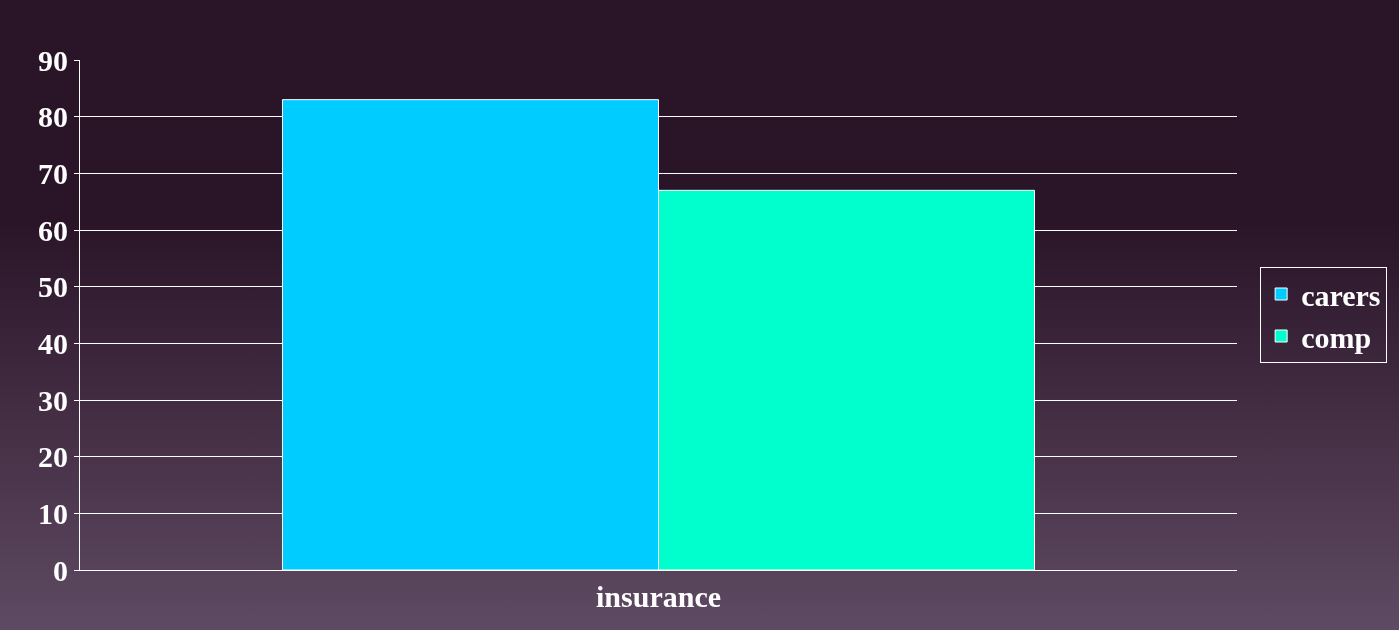 This screenshot has width=1399, height=630. Describe the element at coordinates (1336, 337) in the screenshot. I see `legend-label: comp` at that location.